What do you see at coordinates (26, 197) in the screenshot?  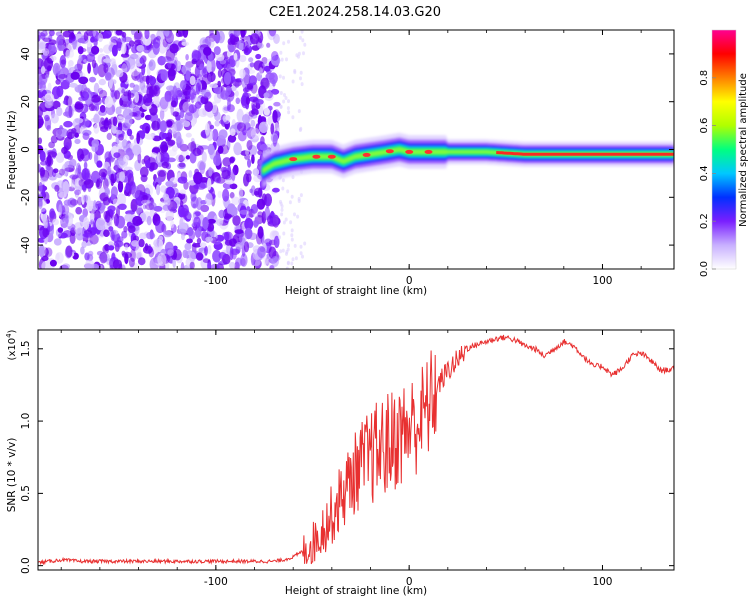 I see `spectrogram-y-tick-label: -20` at bounding box center [26, 197].